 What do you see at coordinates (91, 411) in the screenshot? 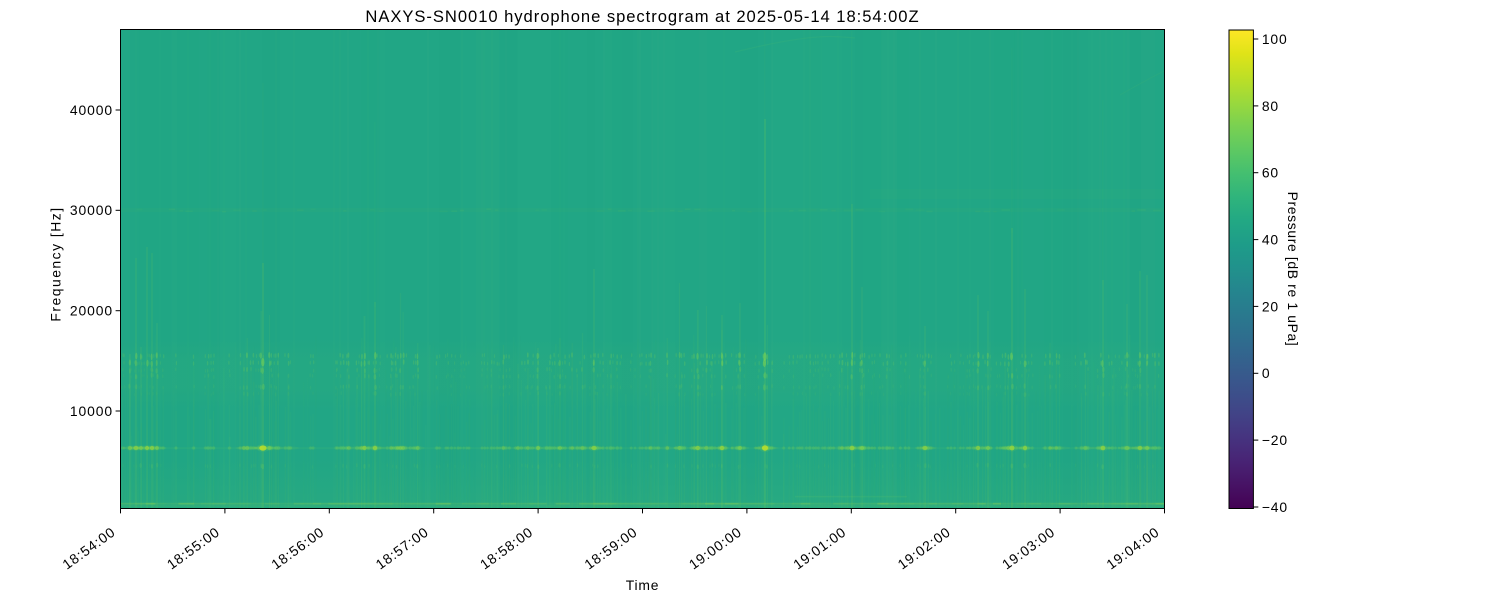
I see `svg-text: 10000` at bounding box center [91, 411].